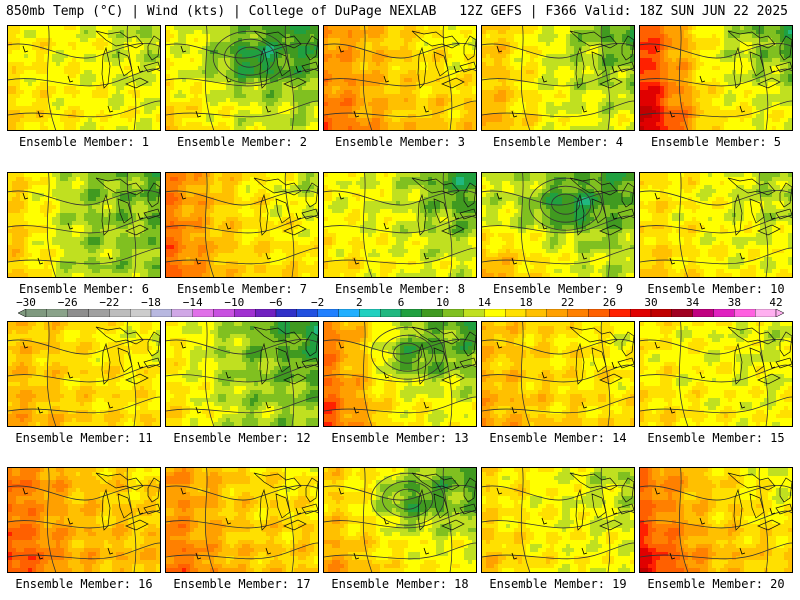 The height and width of the screenshot is (600, 800). What do you see at coordinates (359, 303) in the screenshot?
I see `colorbar-tick-label: 2` at bounding box center [359, 303].